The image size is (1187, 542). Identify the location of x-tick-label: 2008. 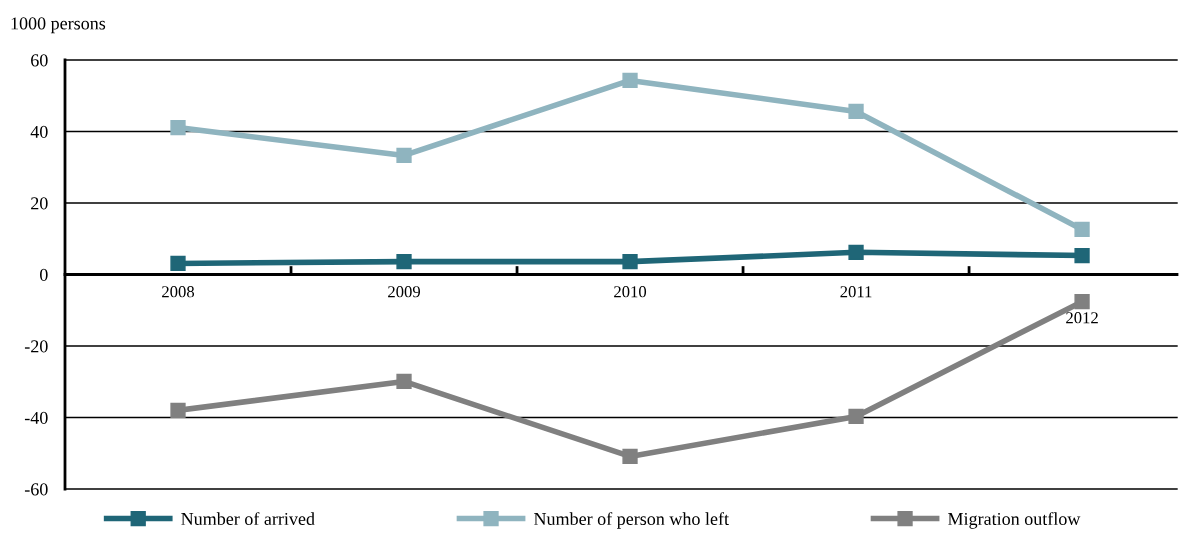
(178, 292).